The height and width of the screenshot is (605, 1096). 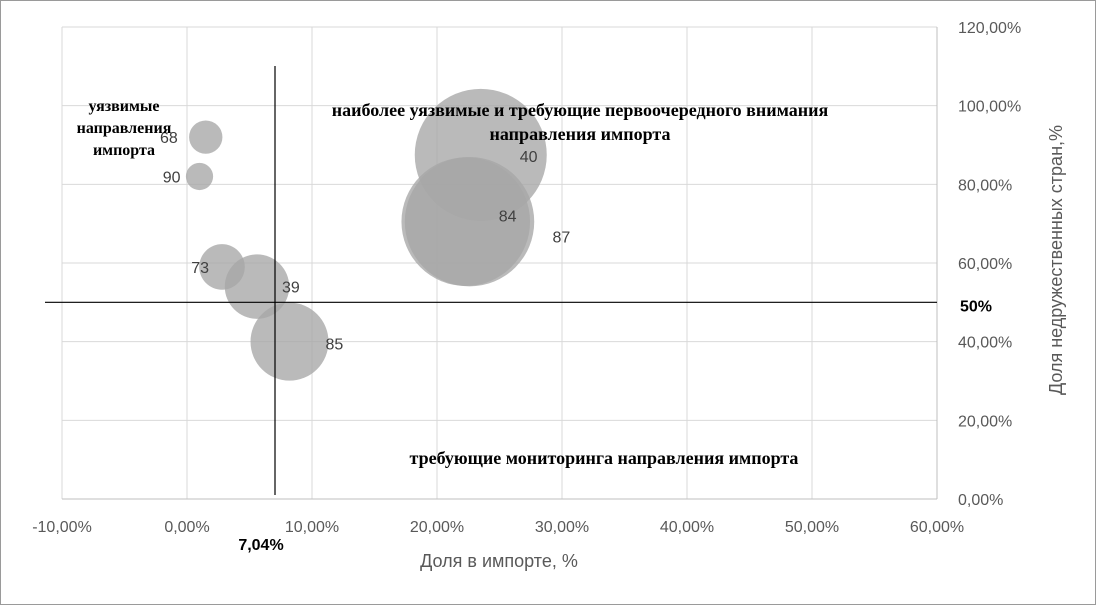 What do you see at coordinates (291, 288) in the screenshot?
I see `bubble-data-label: 39` at bounding box center [291, 288].